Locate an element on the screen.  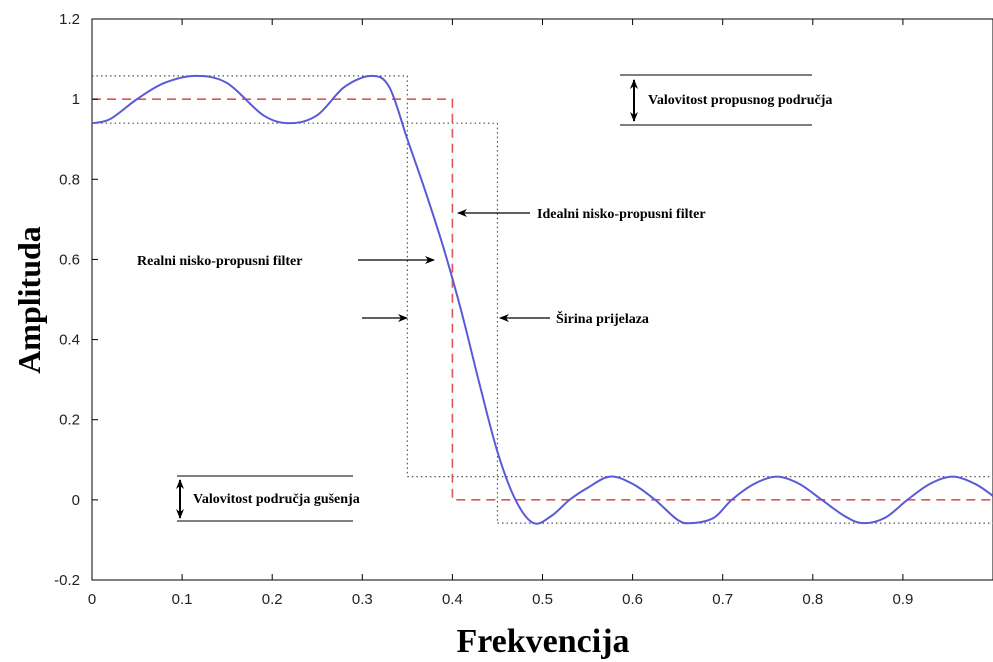
x-tick-label: 0.3 is located at coordinates (362, 599).